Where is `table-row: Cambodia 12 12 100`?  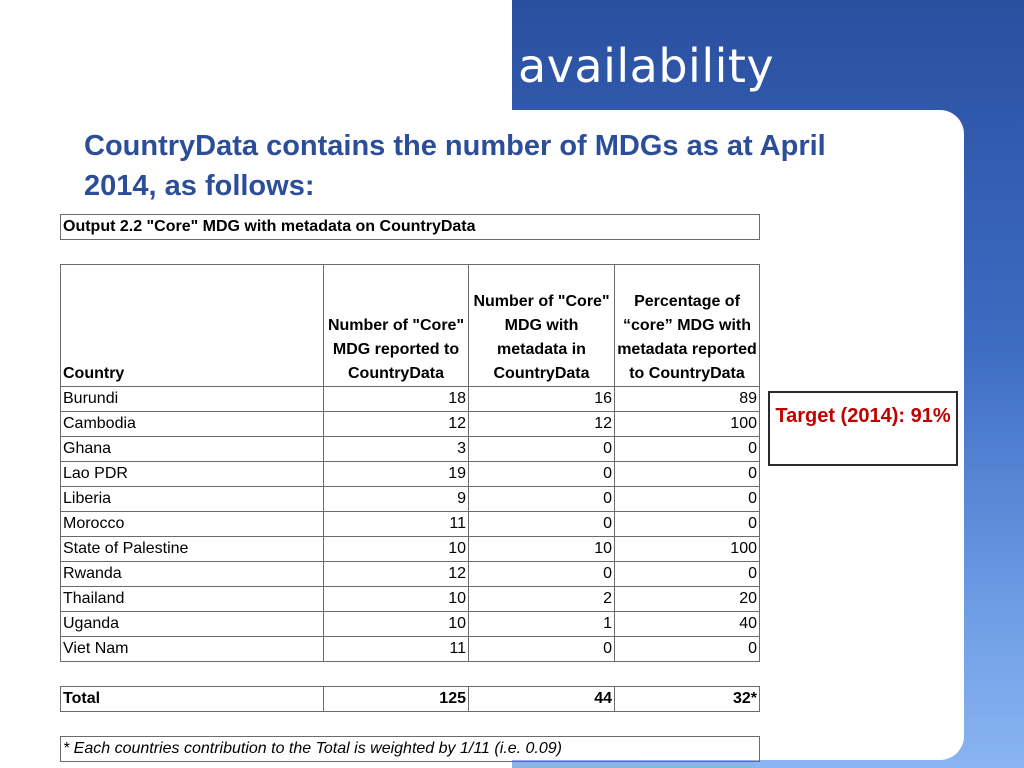
table-row: Cambodia 12 12 100 is located at coordinates (410, 424).